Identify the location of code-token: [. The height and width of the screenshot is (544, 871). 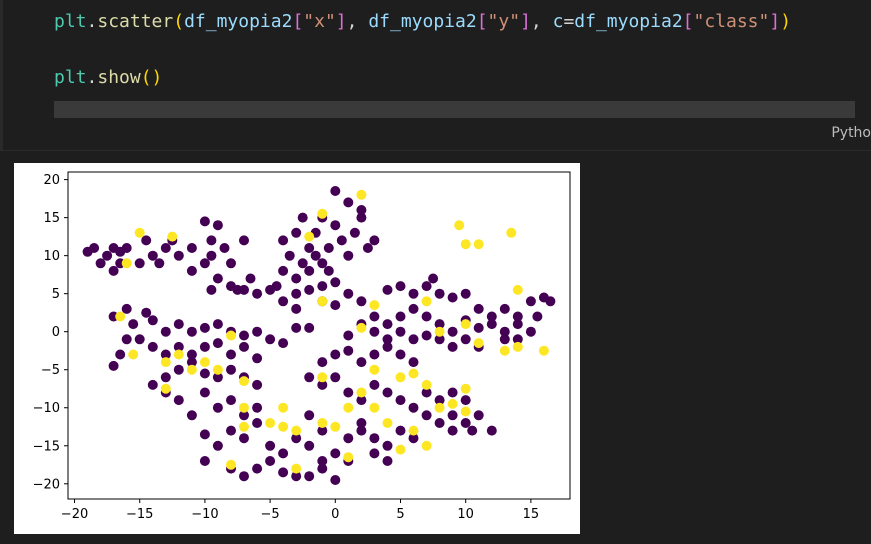
(482, 21).